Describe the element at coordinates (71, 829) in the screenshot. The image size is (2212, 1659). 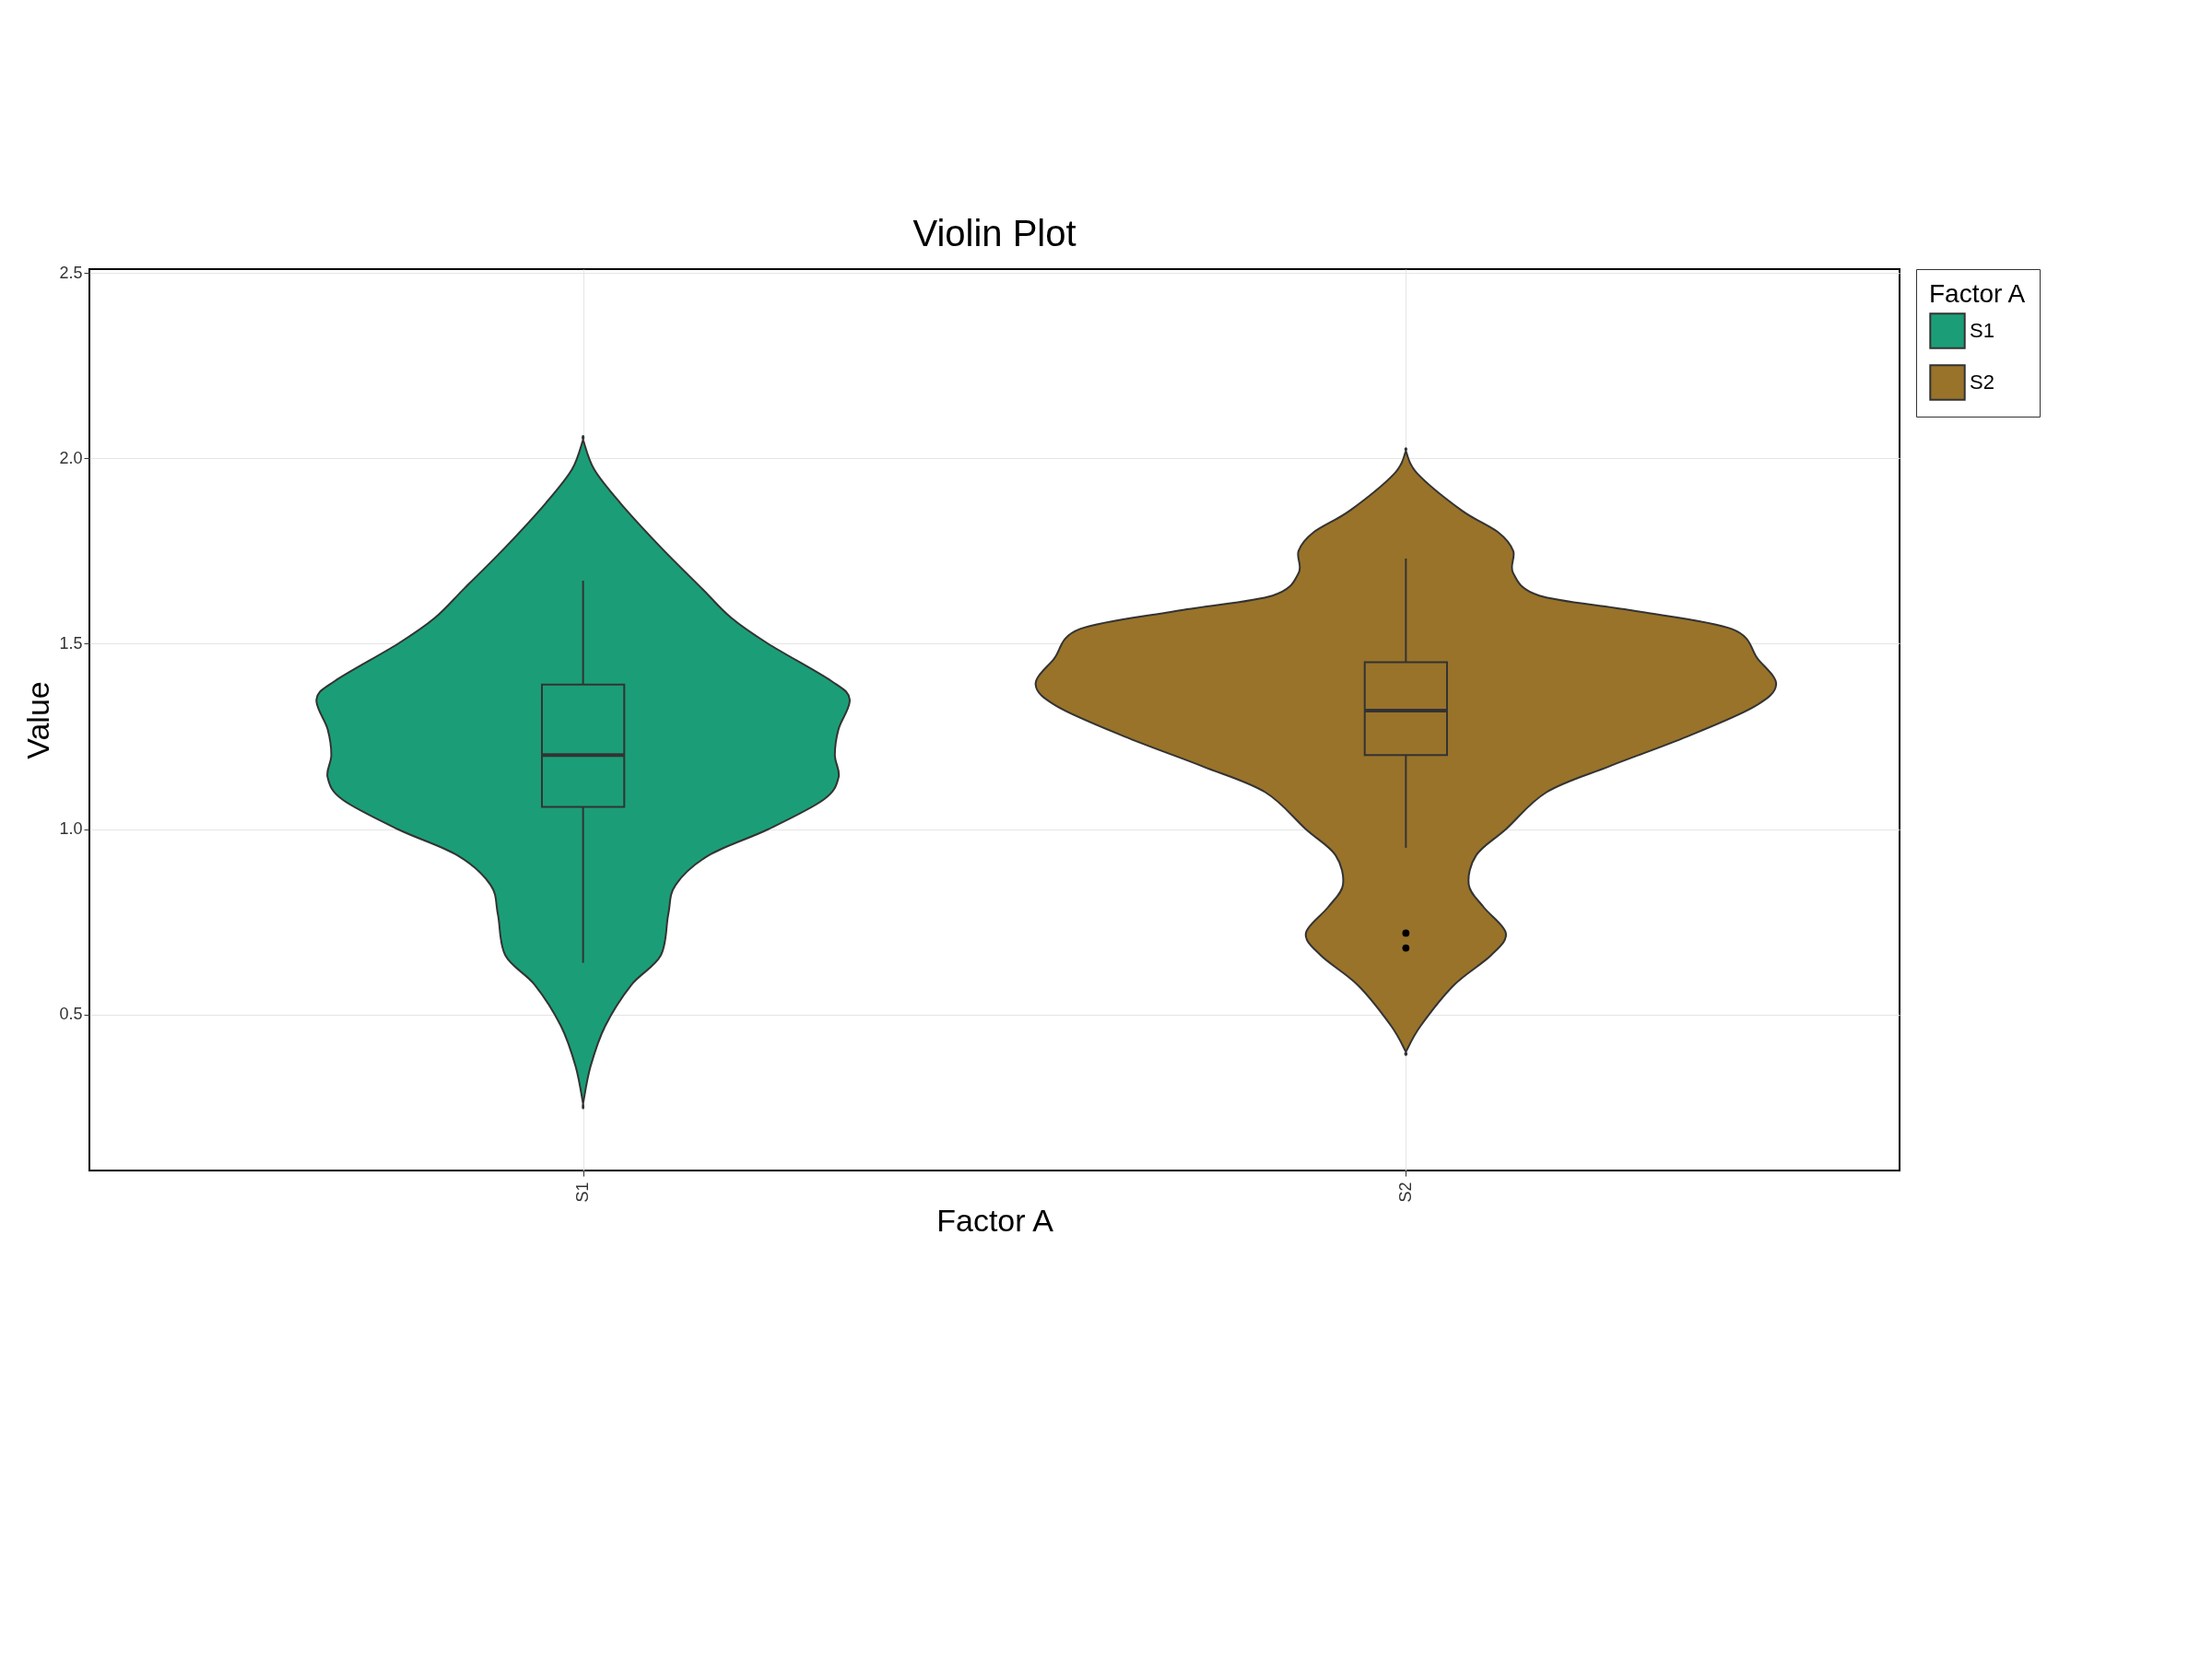
I see `y-tick-label: 1.0` at that location.